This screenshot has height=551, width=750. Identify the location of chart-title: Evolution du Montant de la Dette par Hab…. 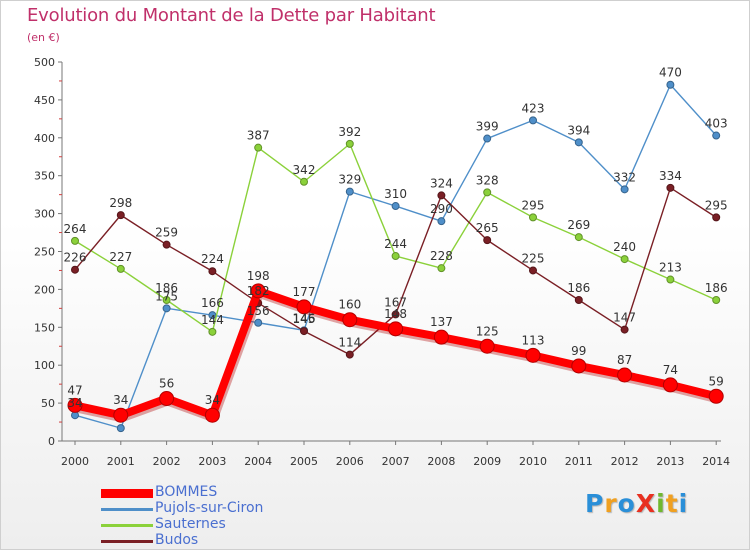
(231, 15).